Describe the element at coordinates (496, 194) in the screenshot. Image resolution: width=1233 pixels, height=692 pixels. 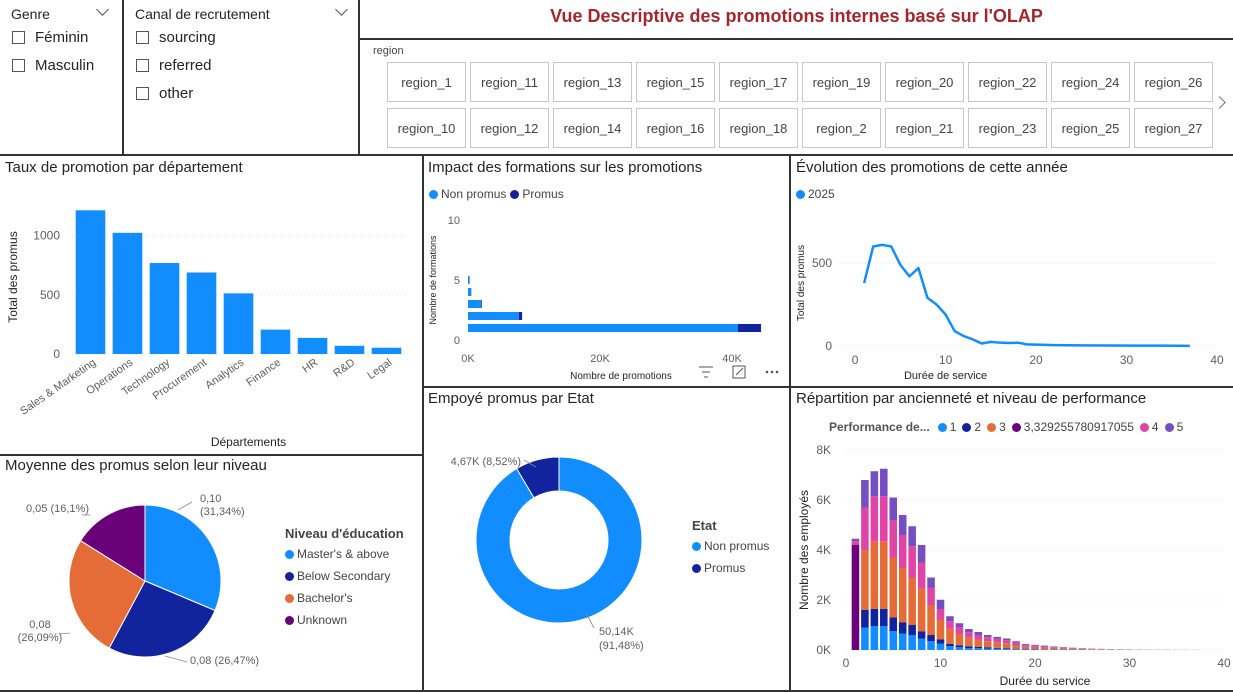
I see `training-legend: Non promus Promus` at that location.